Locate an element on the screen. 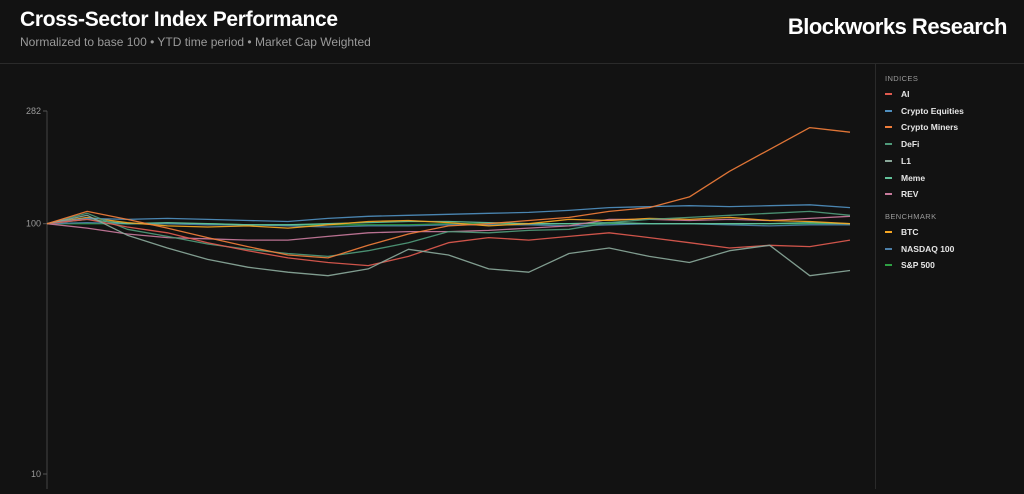 The image size is (1024, 494). y-tick-label: 100 is located at coordinates (33, 224).